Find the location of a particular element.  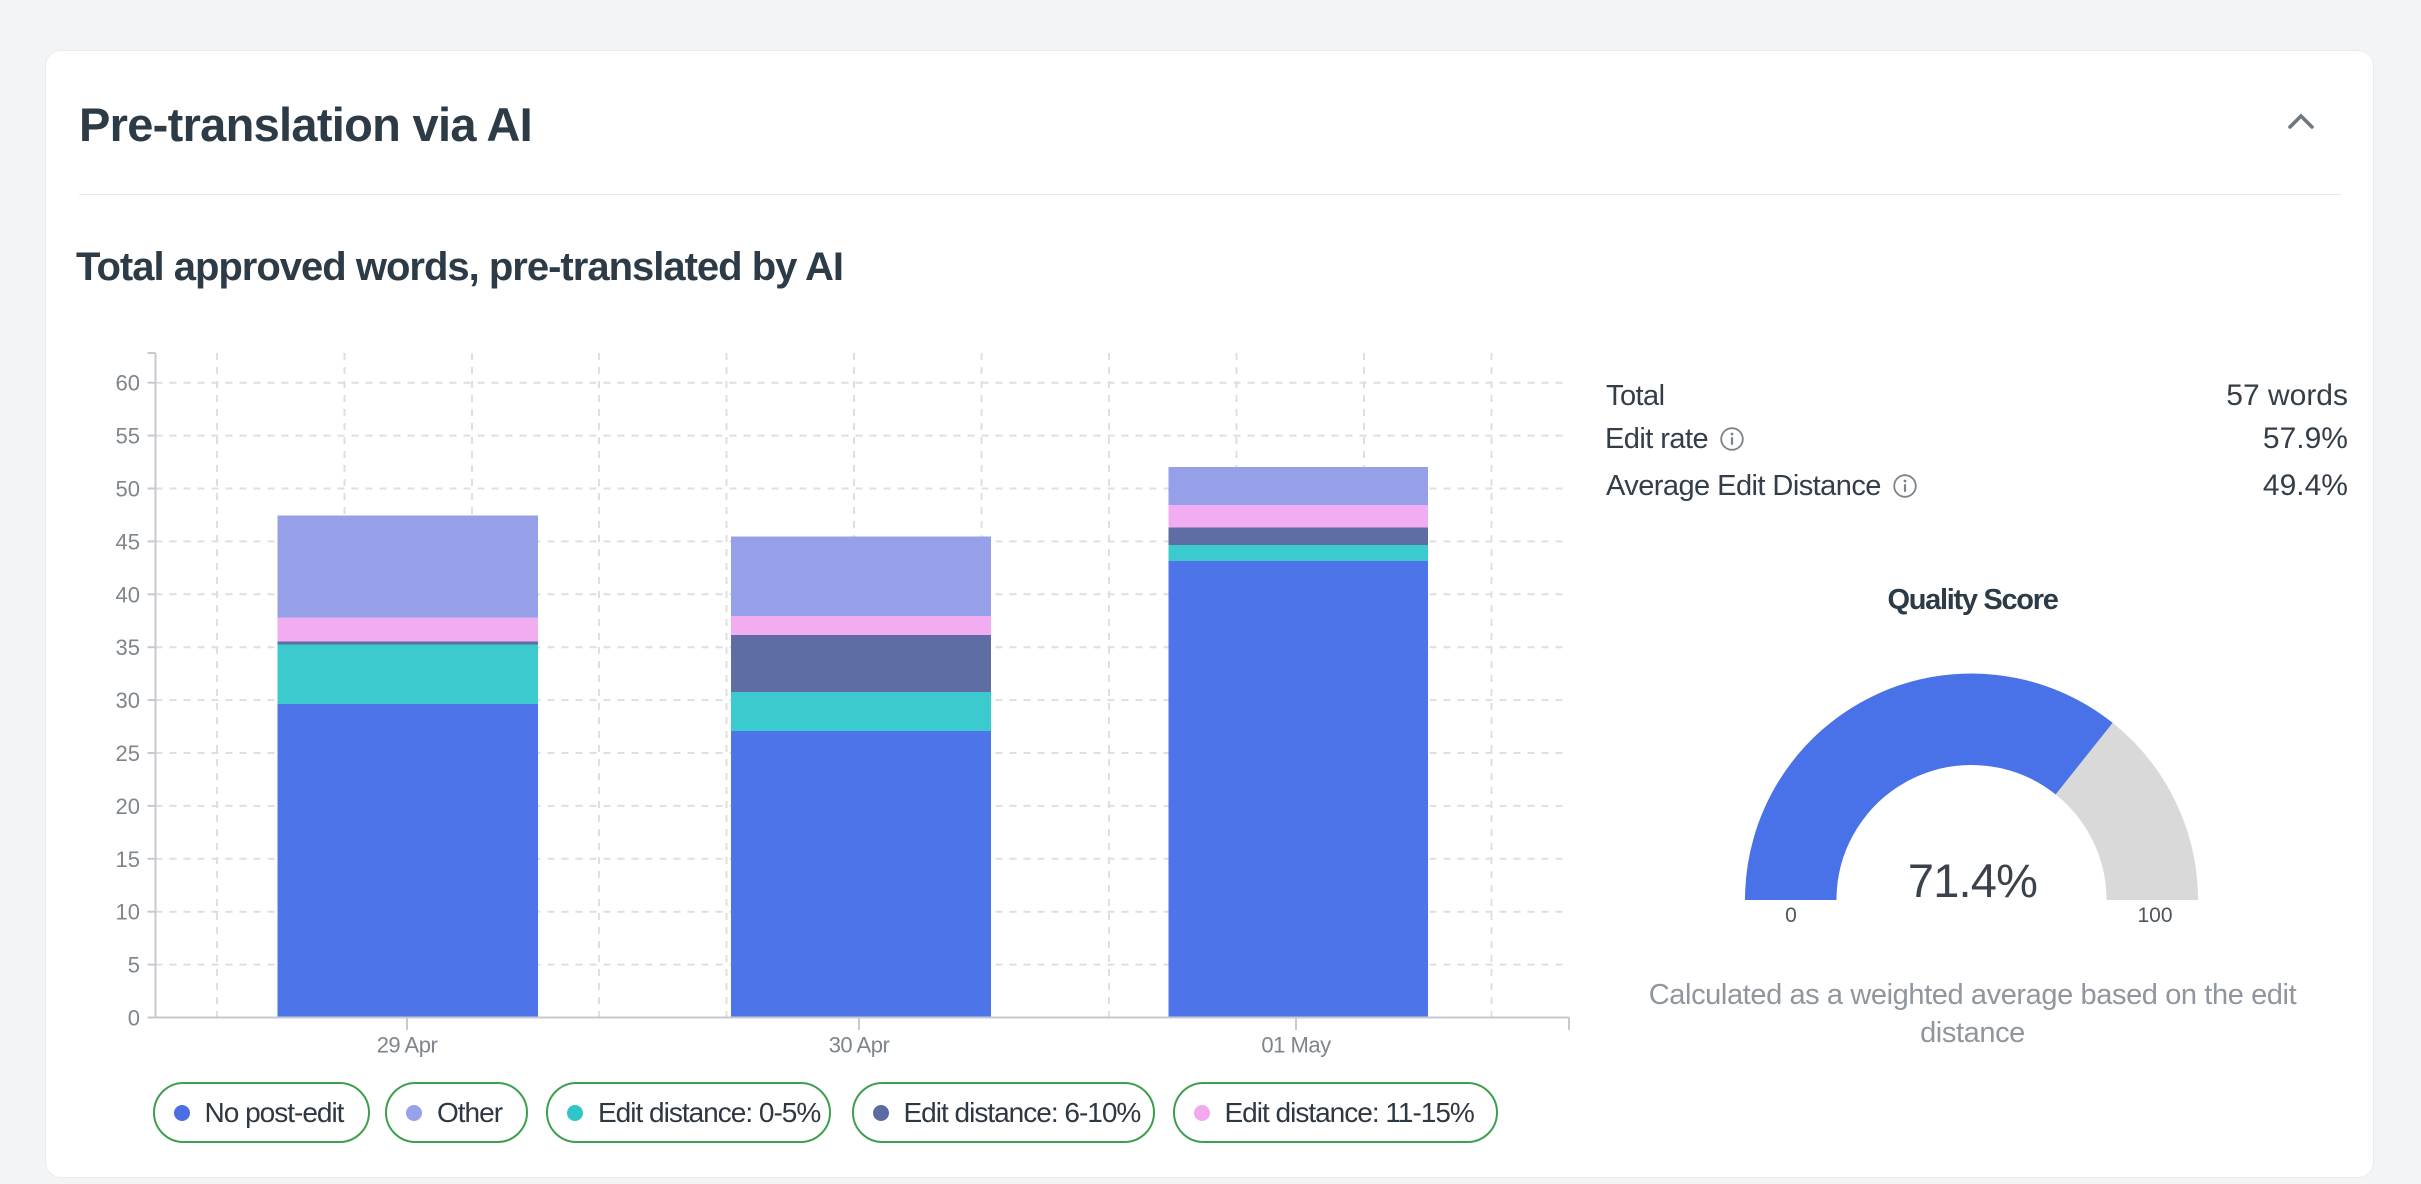

svg-text: 15 is located at coordinates (128, 859).